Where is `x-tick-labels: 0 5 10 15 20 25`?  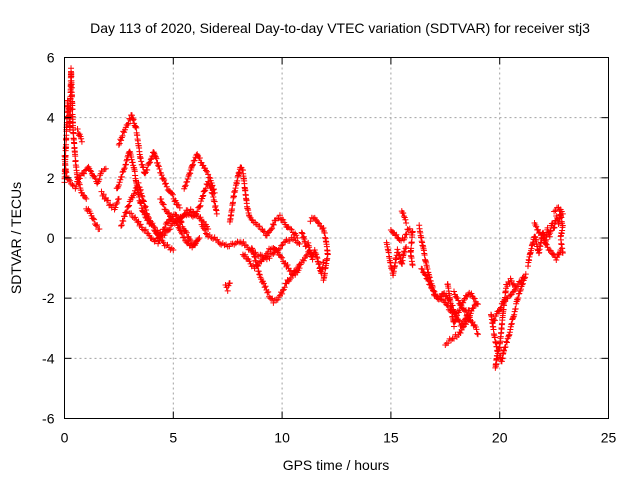
x-tick-labels: 0 5 10 15 20 25 is located at coordinates (339, 438).